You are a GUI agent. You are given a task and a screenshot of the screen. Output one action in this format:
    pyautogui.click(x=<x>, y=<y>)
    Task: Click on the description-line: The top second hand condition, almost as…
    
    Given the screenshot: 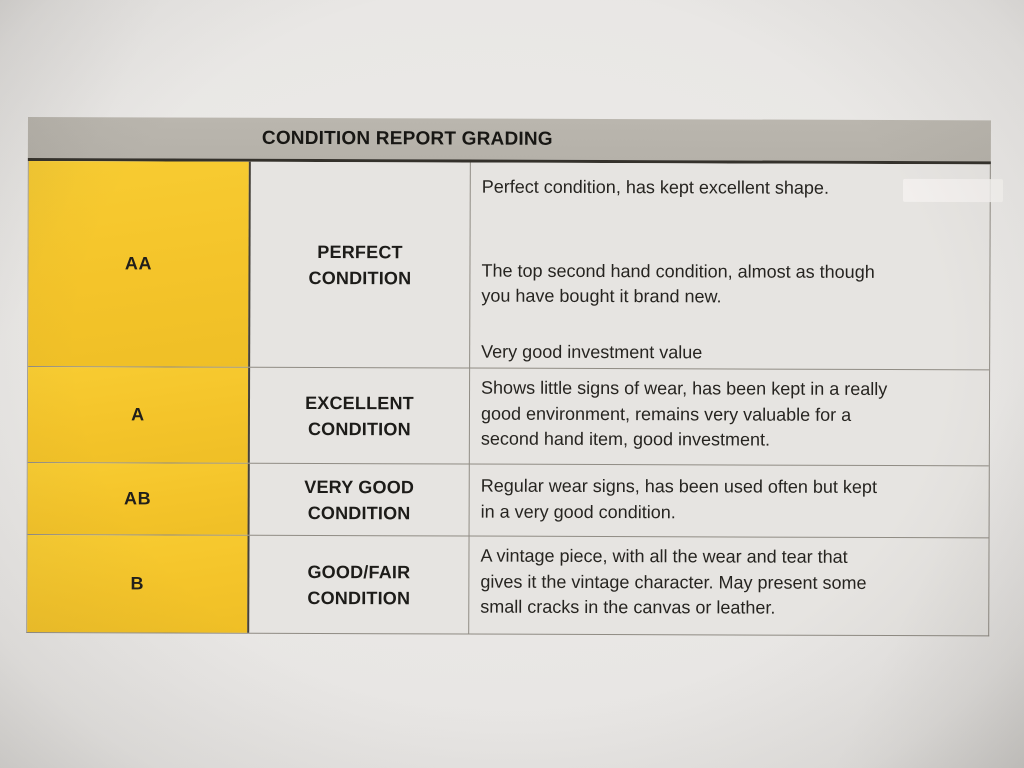 What is the action you would take?
    pyautogui.click(x=678, y=271)
    